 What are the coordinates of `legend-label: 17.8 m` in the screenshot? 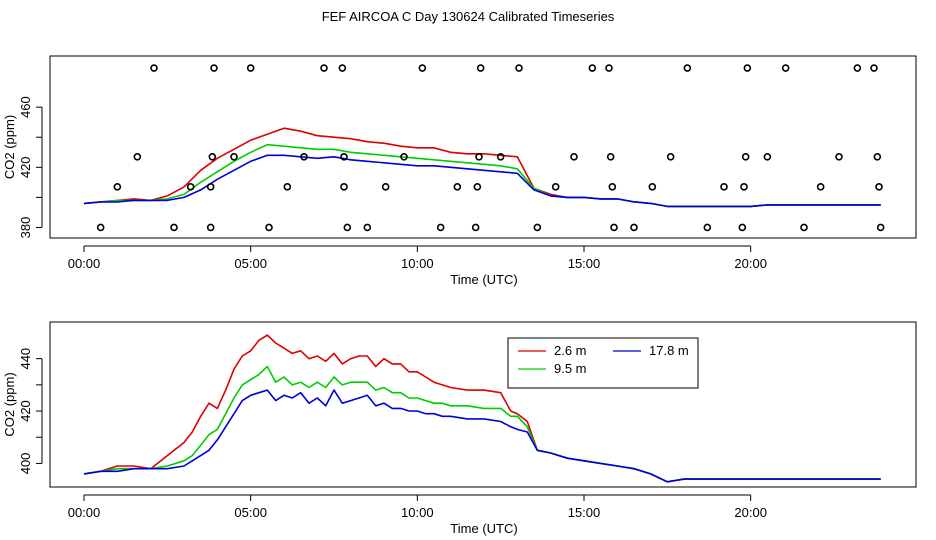 It's located at (669, 350).